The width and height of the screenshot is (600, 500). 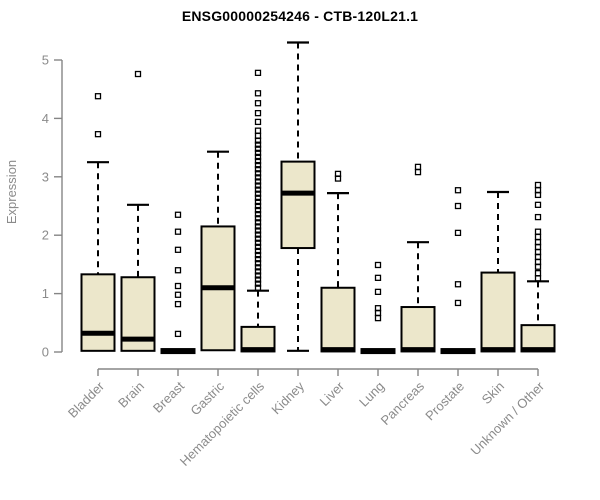 I want to click on x-tick-label-bladder: Bladder, so click(x=86, y=399).